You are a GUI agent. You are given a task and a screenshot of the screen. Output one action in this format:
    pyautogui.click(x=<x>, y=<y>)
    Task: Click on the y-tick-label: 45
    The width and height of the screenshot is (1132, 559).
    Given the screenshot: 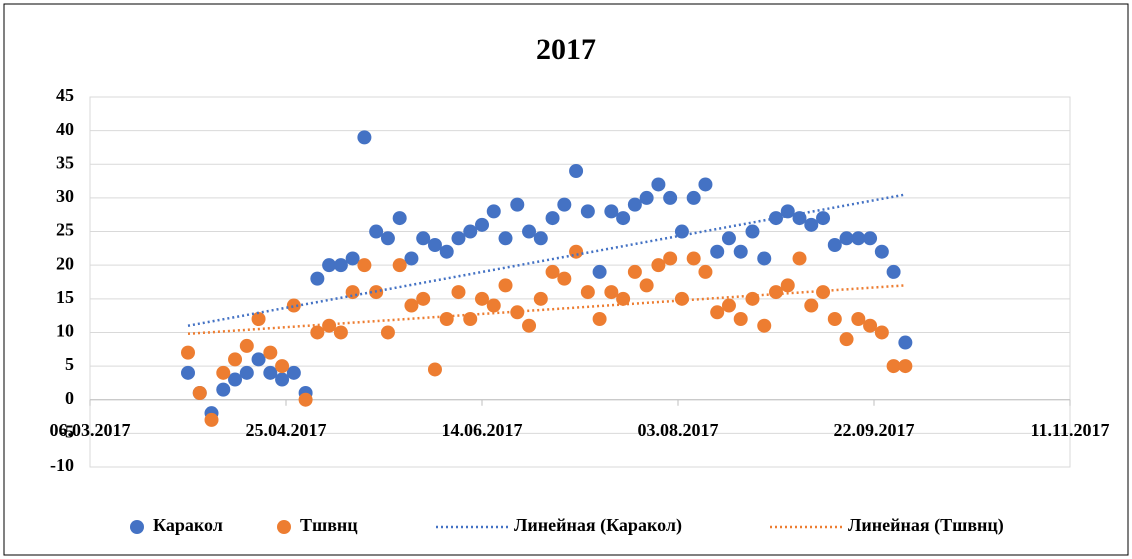 What is the action you would take?
    pyautogui.click(x=65, y=95)
    